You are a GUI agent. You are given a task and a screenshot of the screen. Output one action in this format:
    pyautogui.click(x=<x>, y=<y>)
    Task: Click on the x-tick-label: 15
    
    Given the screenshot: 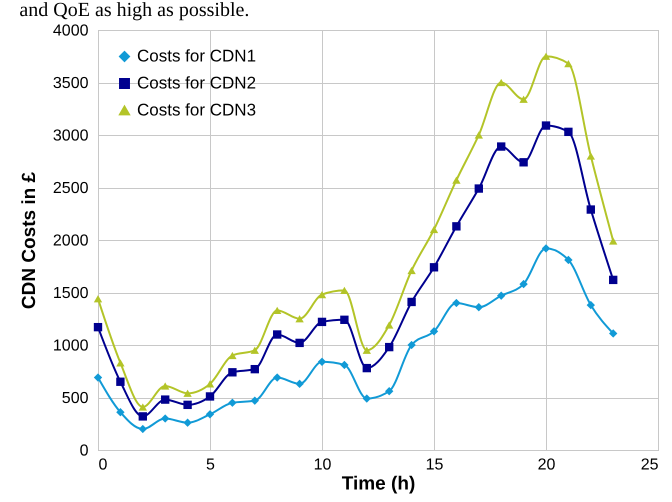 What is the action you would take?
    pyautogui.click(x=435, y=465)
    